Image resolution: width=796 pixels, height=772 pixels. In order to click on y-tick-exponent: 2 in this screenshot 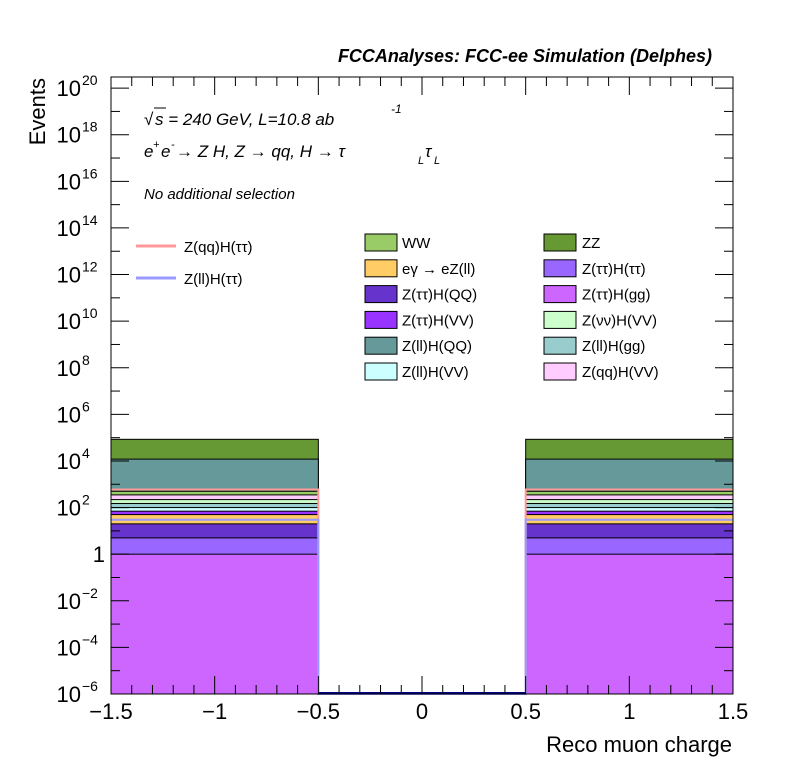, I will do `click(86, 500)`.